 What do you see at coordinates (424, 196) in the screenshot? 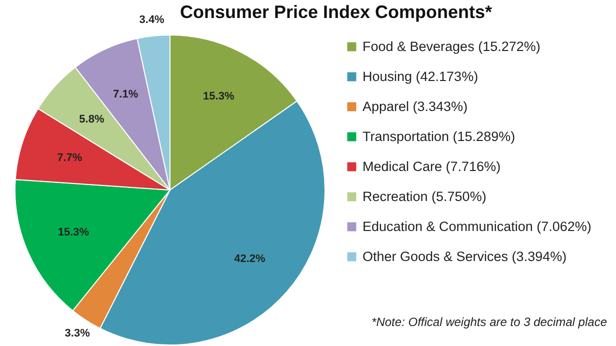
I see `legend-label: Recreation (5.750%)` at bounding box center [424, 196].